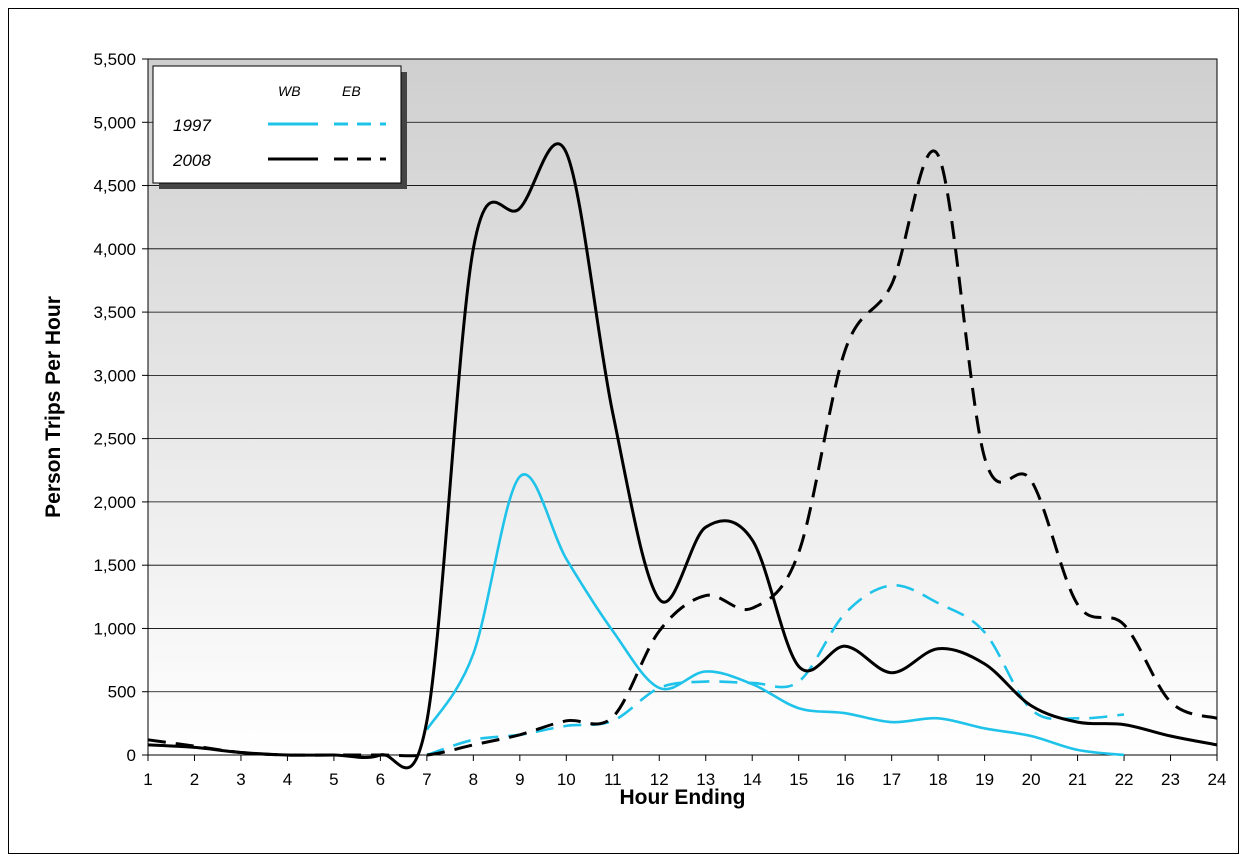 This screenshot has width=1247, height=862. What do you see at coordinates (775, 670) in the screenshot?
I see `series-line-1997-eb` at bounding box center [775, 670].